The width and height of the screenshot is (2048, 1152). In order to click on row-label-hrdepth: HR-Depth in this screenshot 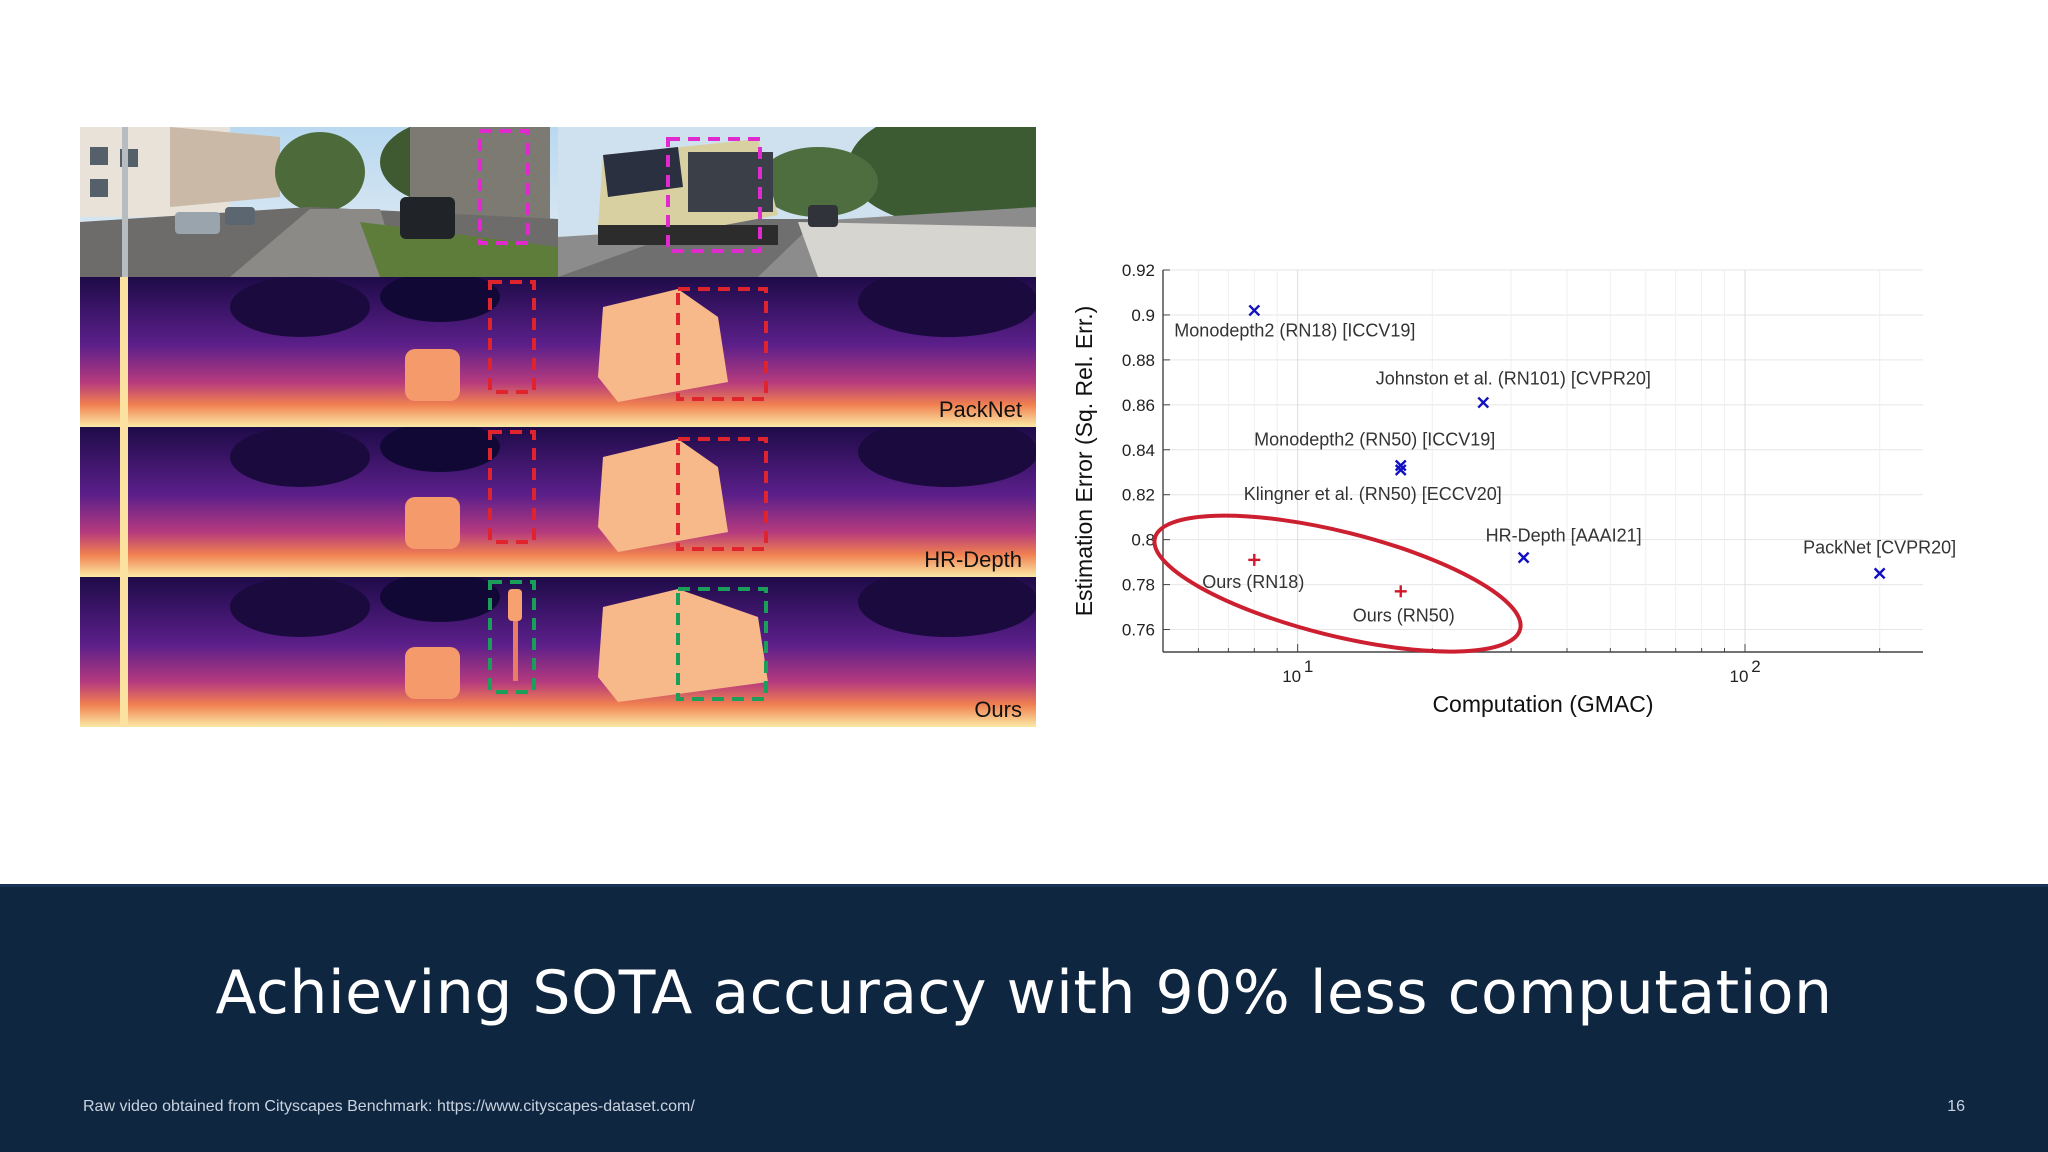, I will do `click(973, 559)`.